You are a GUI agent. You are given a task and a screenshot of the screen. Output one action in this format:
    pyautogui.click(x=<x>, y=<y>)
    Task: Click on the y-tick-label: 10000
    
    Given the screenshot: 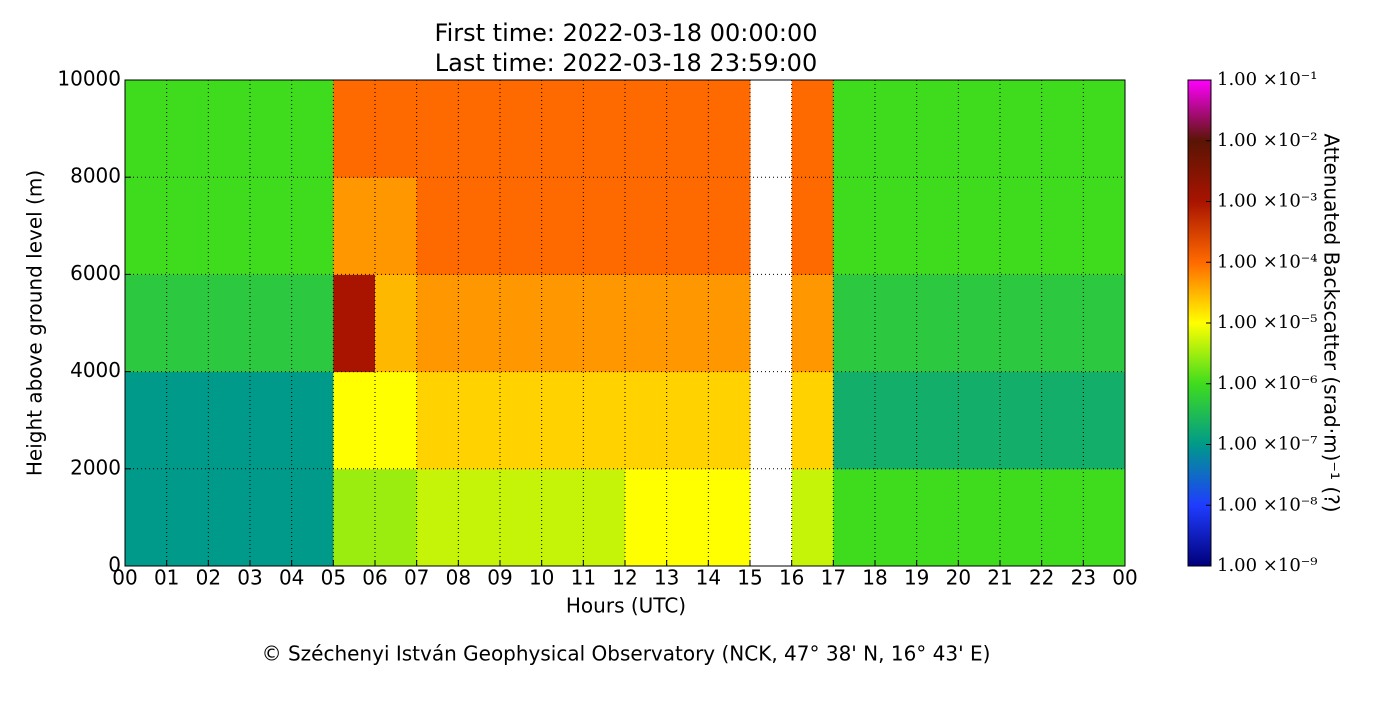 What is the action you would take?
    pyautogui.click(x=89, y=79)
    